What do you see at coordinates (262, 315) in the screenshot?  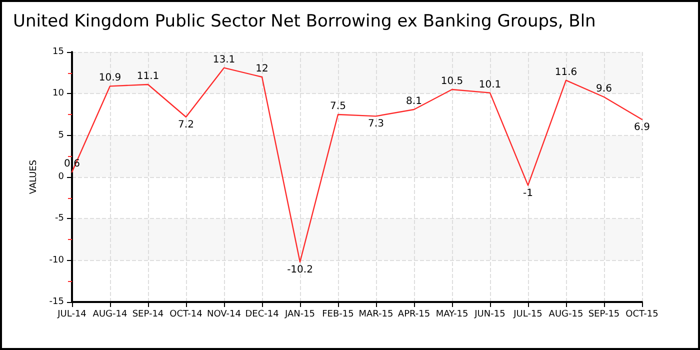 I see `x-tick-label: DEC-14` at bounding box center [262, 315].